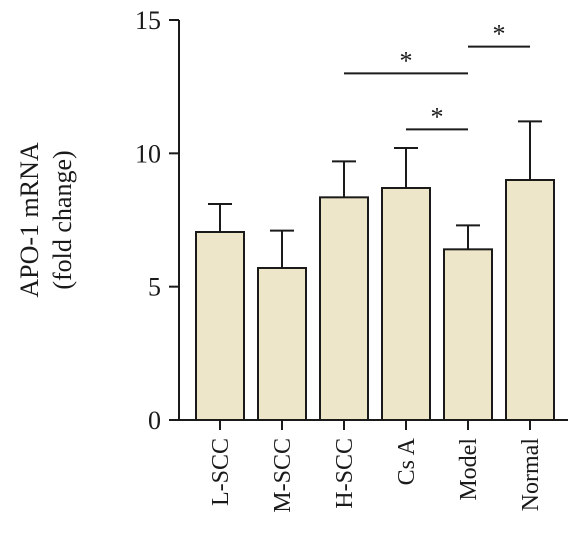 This screenshot has height=552, width=583. Describe the element at coordinates (148, 153) in the screenshot. I see `y-tick-label: 10` at that location.